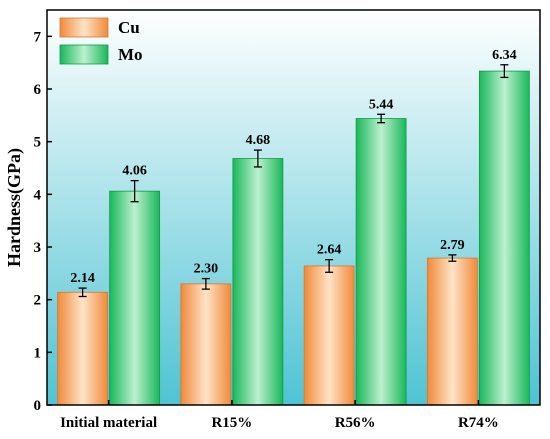 This screenshot has height=439, width=550. I want to click on y-tick-label-5: 5, so click(38, 143).